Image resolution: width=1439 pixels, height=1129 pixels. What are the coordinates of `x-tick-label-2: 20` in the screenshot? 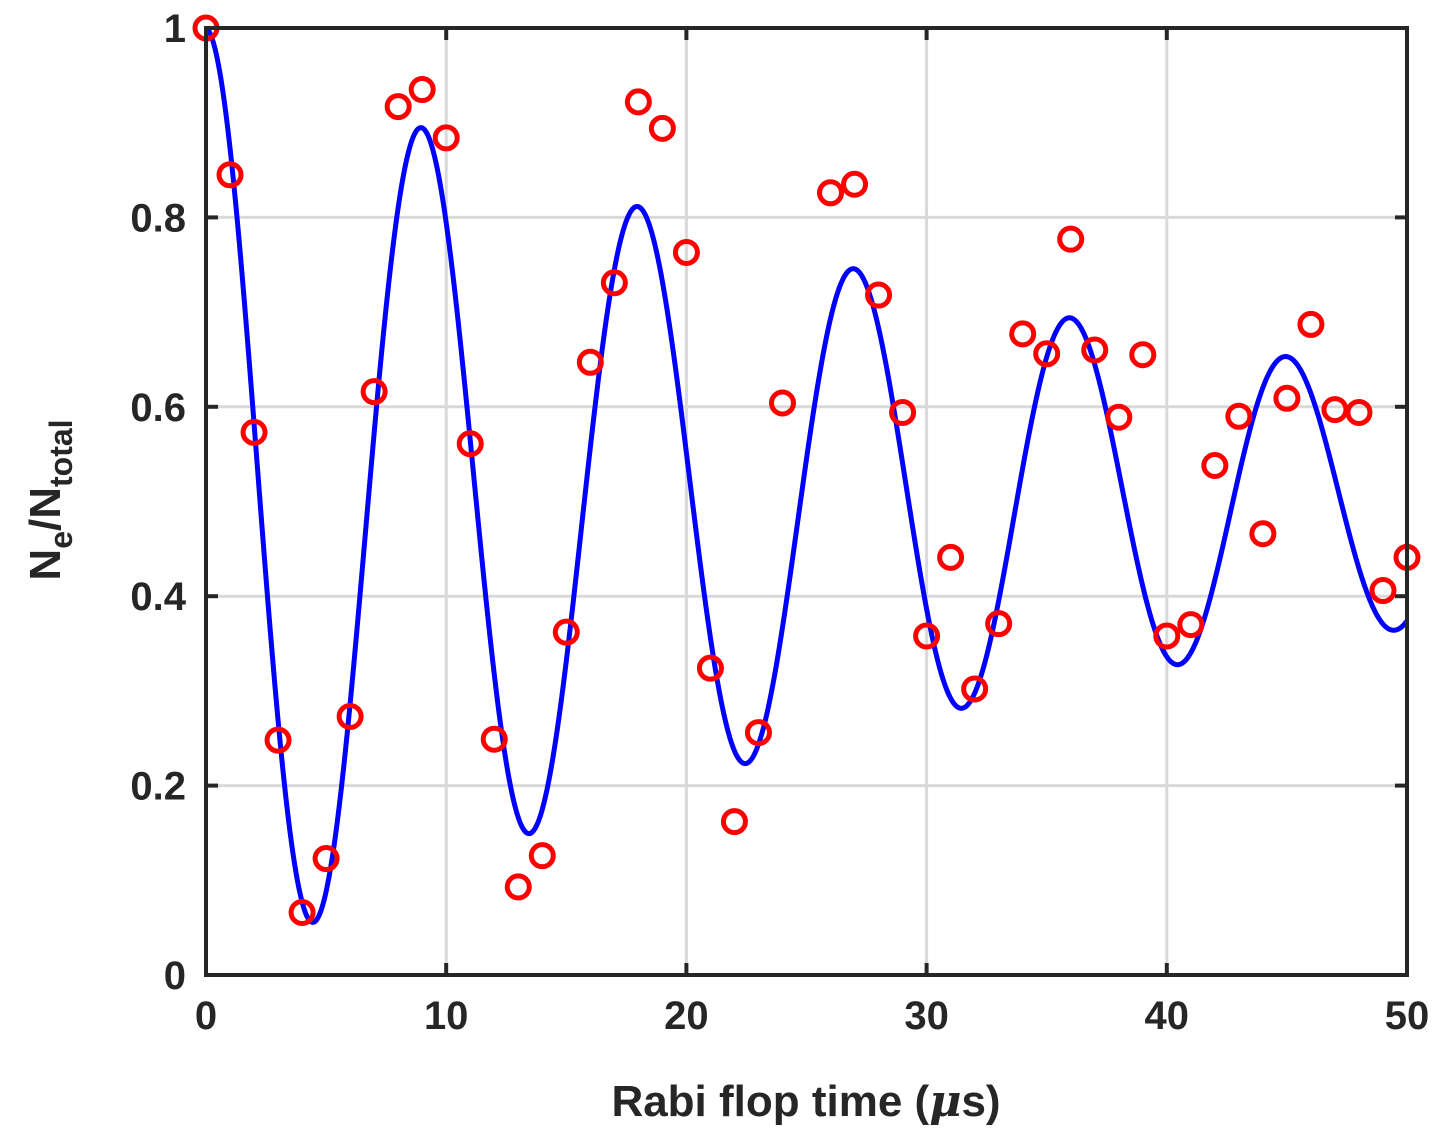 It's located at (686, 1016).